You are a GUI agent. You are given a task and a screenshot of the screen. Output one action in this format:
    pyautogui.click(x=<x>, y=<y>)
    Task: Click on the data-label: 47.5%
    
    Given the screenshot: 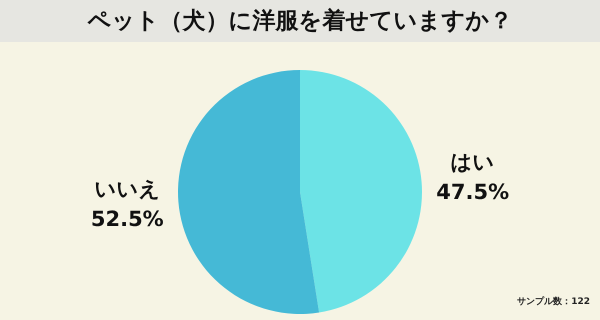 What is the action you would take?
    pyautogui.click(x=473, y=192)
    